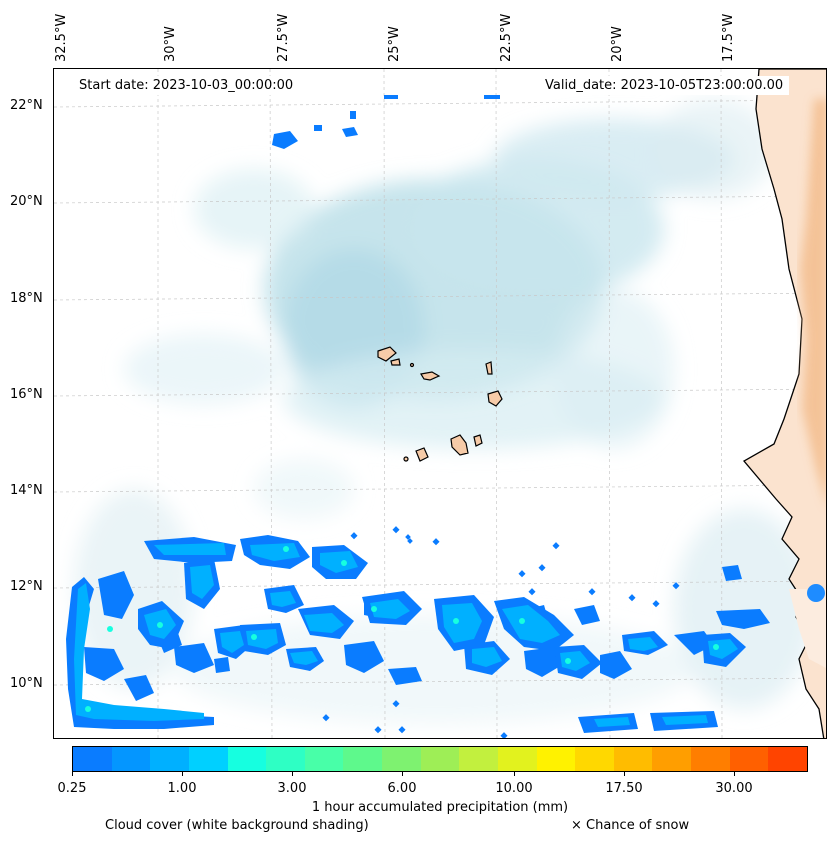  I want to click on colorbar-tick-2: 3.00, so click(292, 788).